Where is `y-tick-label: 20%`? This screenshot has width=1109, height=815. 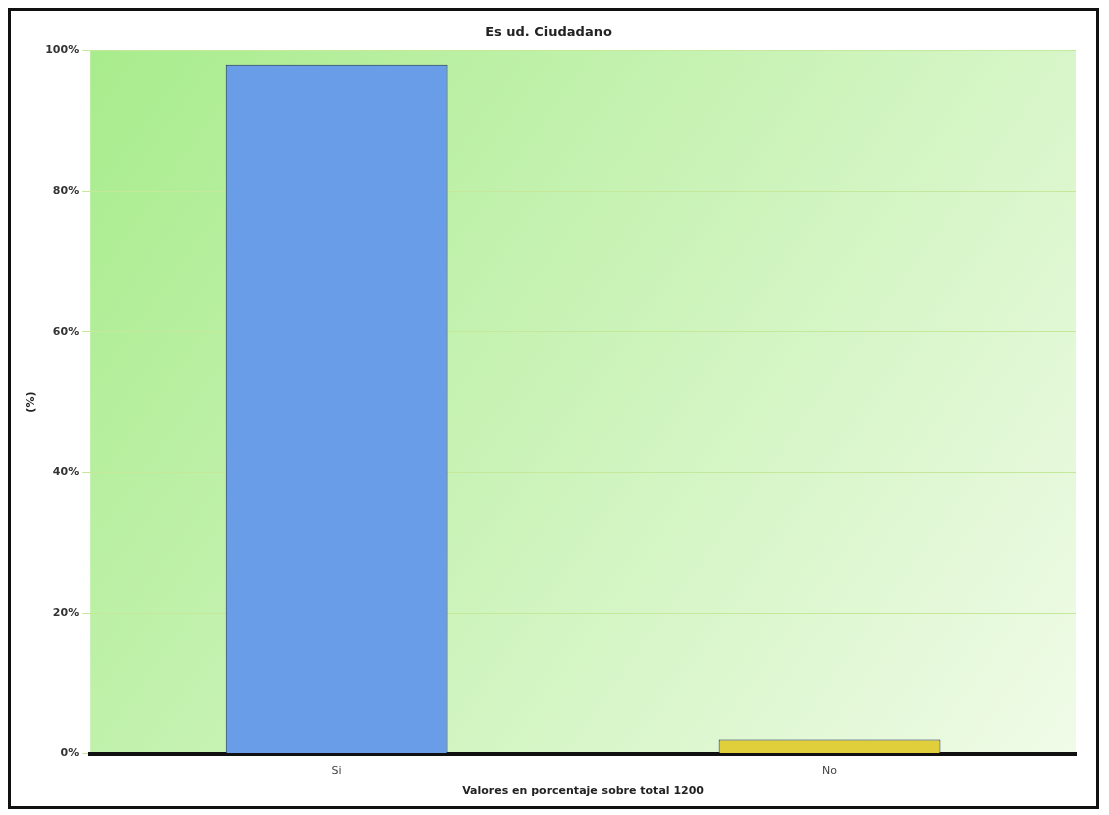
y-tick-label: 20% is located at coordinates (66, 612).